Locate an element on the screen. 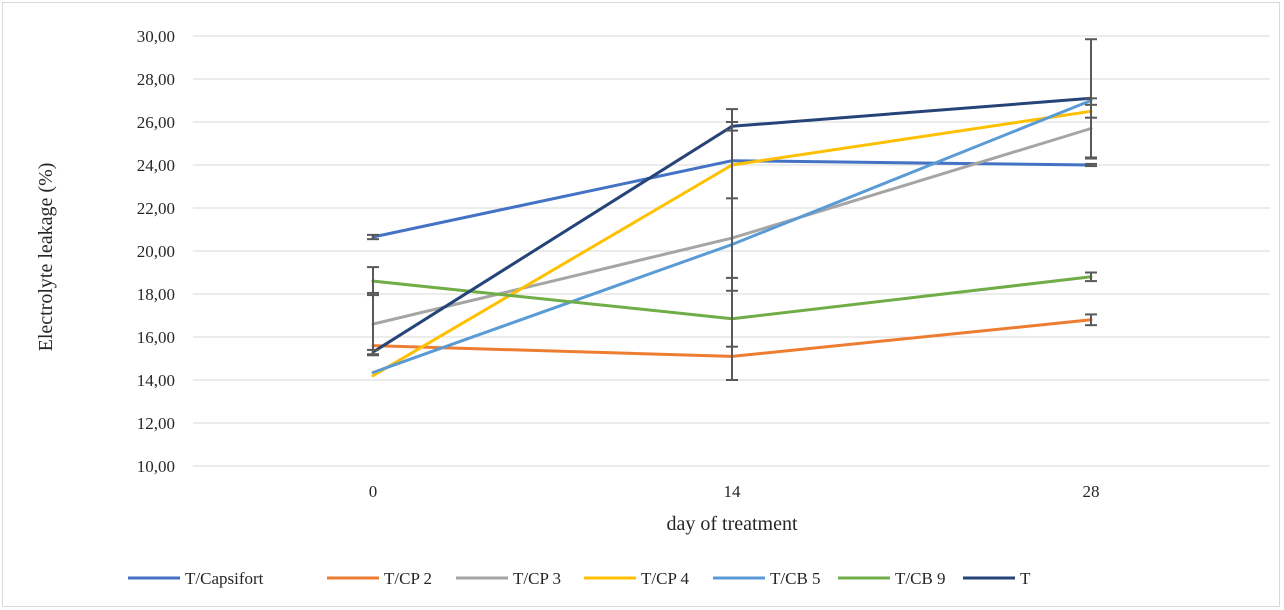 The image size is (1284, 610). y-tick-label: 28,00 is located at coordinates (156, 79).